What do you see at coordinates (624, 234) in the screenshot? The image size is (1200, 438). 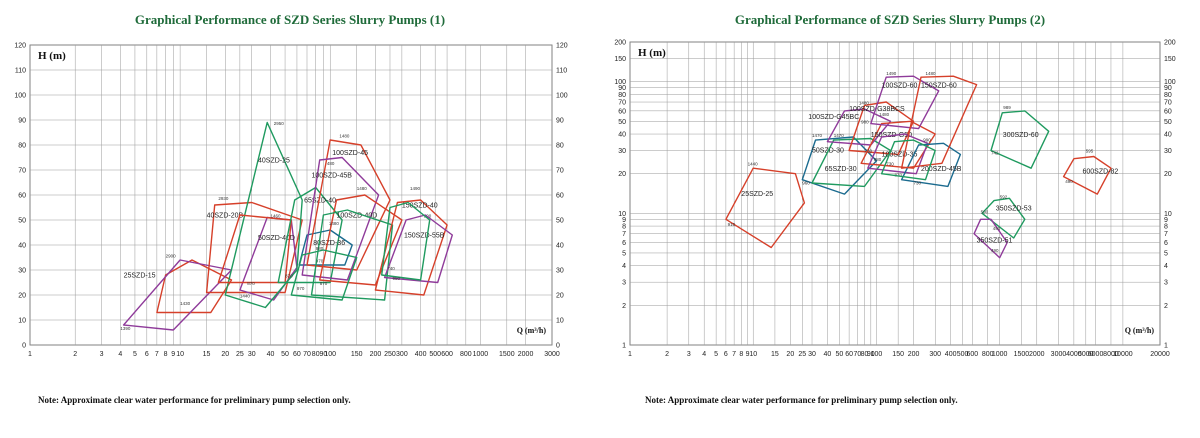 I see `y-tick-label-left: 7` at bounding box center [624, 234].